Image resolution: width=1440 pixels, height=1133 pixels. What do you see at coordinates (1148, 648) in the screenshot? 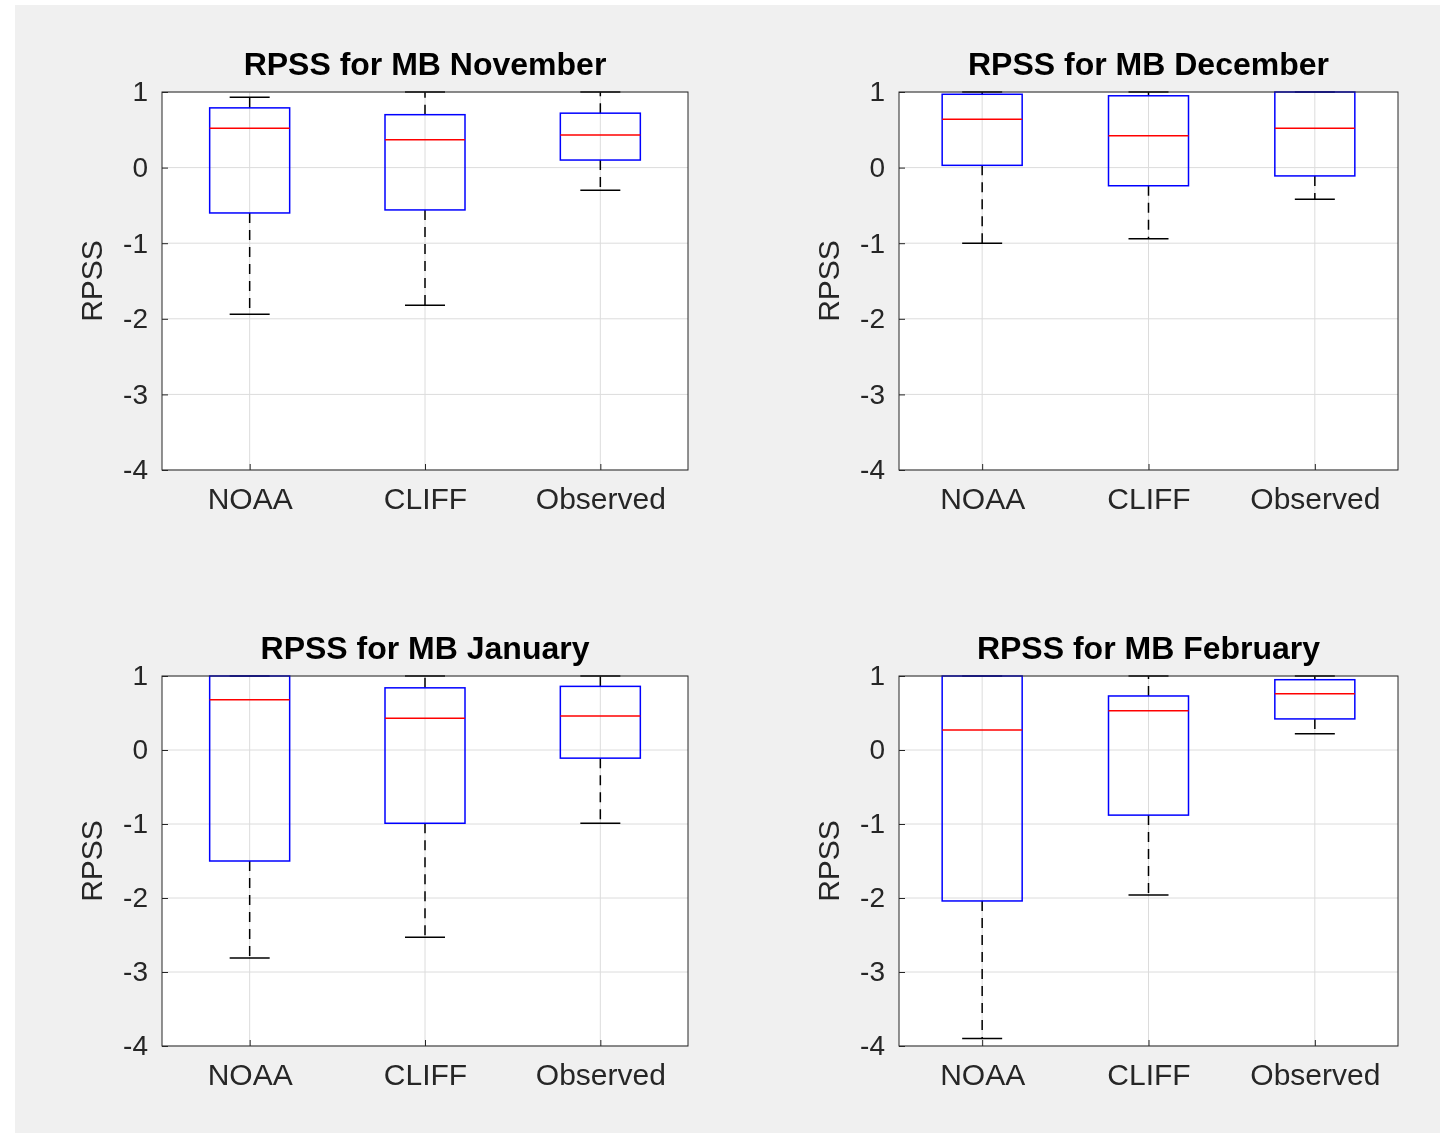
I see `chart-title: RPSS for MB February` at bounding box center [1148, 648].